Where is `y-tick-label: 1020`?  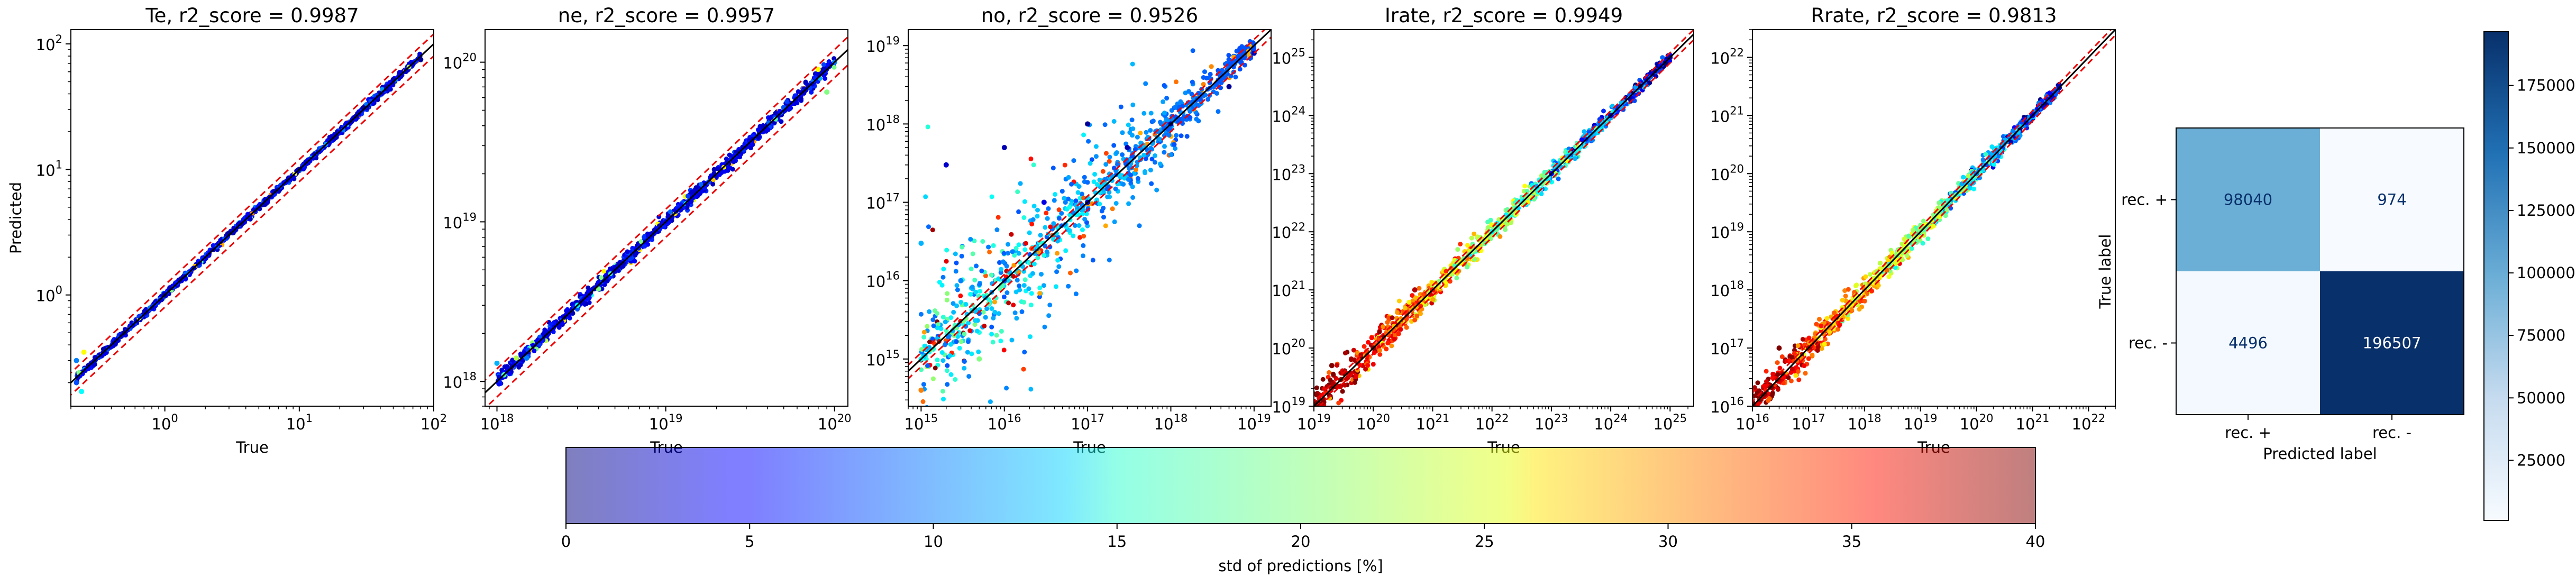 y-tick-label: 1020 is located at coordinates (460, 61).